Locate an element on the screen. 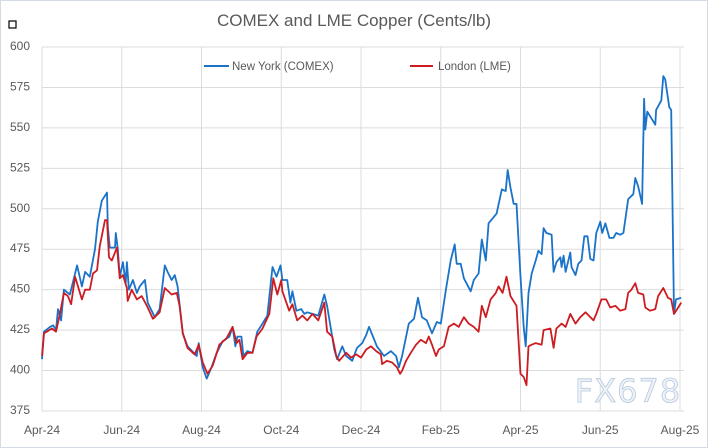 The height and width of the screenshot is (448, 708). y-tick-label: 475 is located at coordinates (20, 248).